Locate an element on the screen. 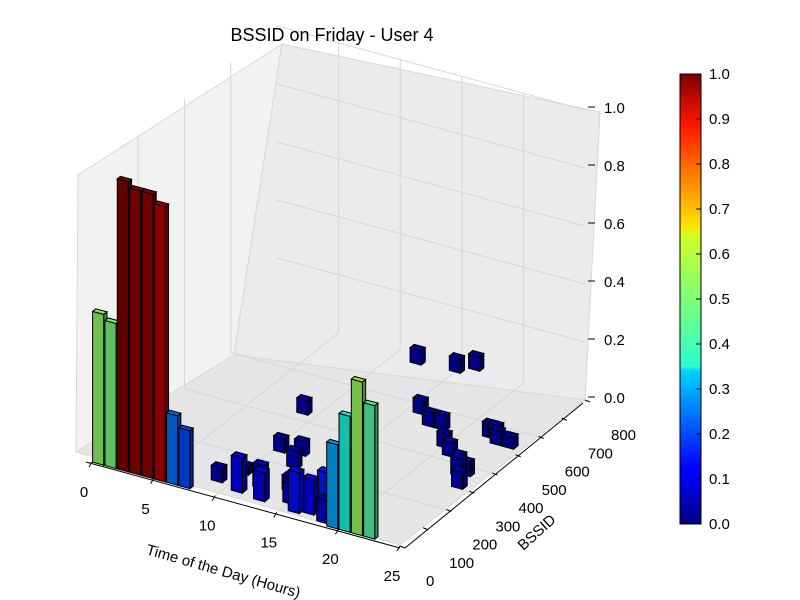 This screenshot has height=600, width=800. y-tick-label: 400 is located at coordinates (531, 508).